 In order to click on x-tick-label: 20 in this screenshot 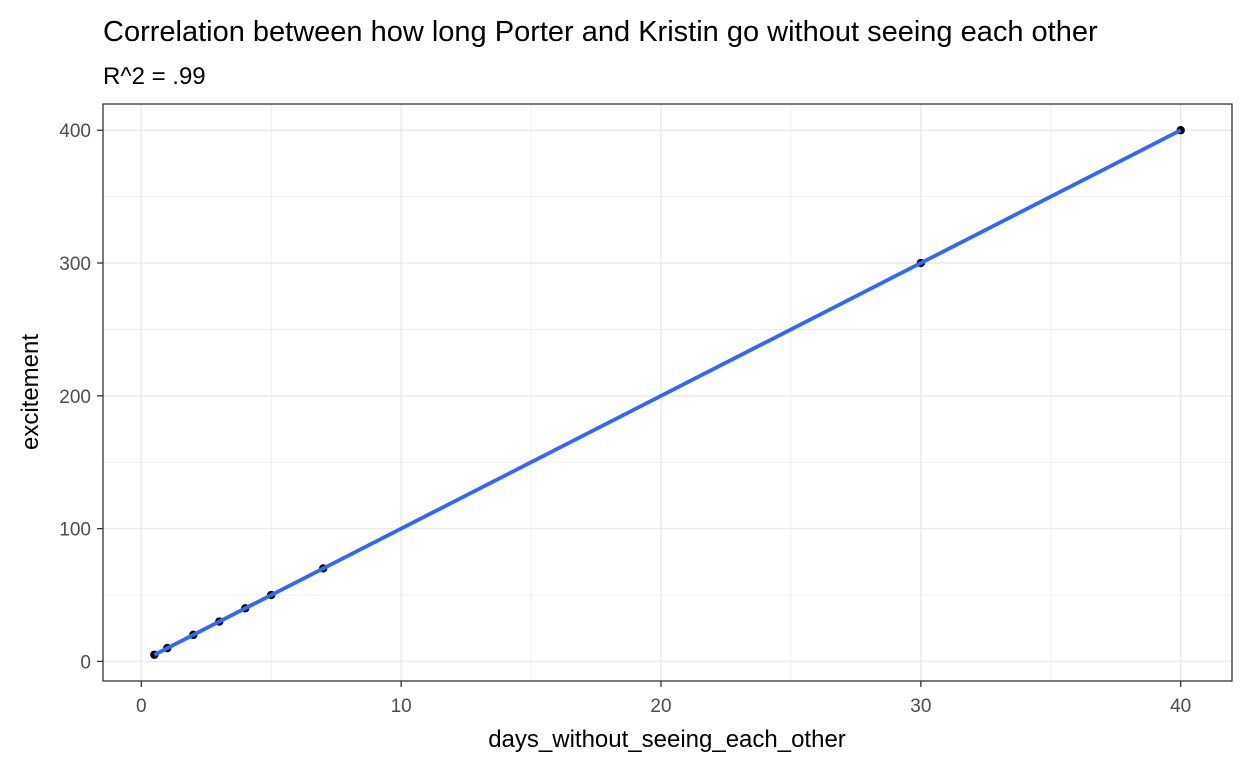, I will do `click(660, 706)`.